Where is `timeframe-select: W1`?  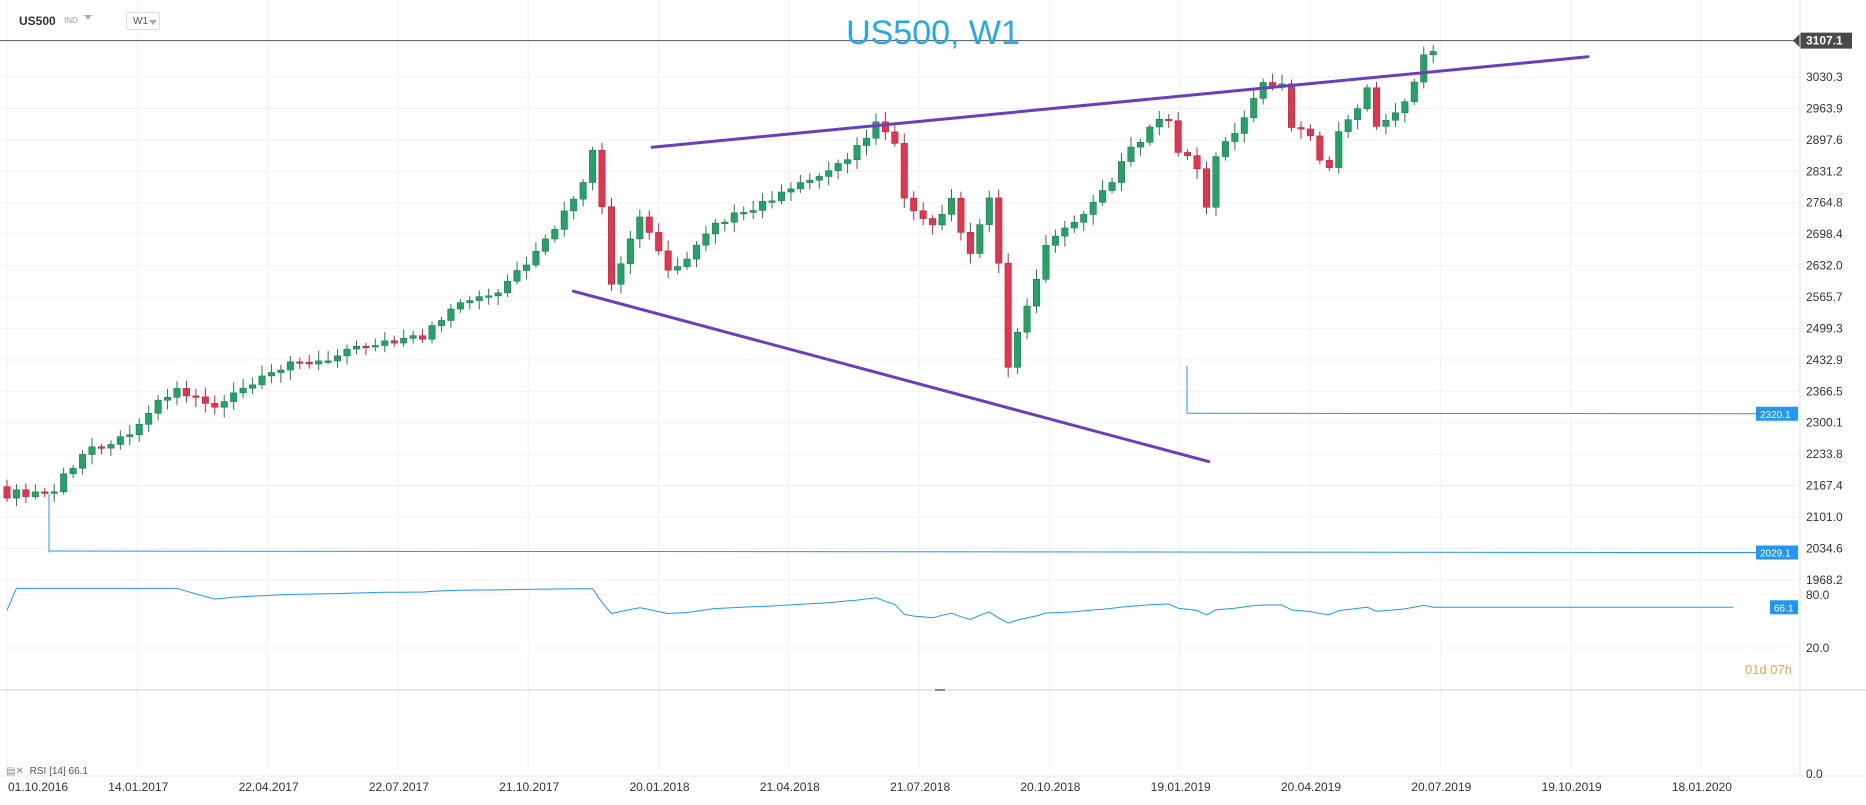 timeframe-select: W1 is located at coordinates (143, 21).